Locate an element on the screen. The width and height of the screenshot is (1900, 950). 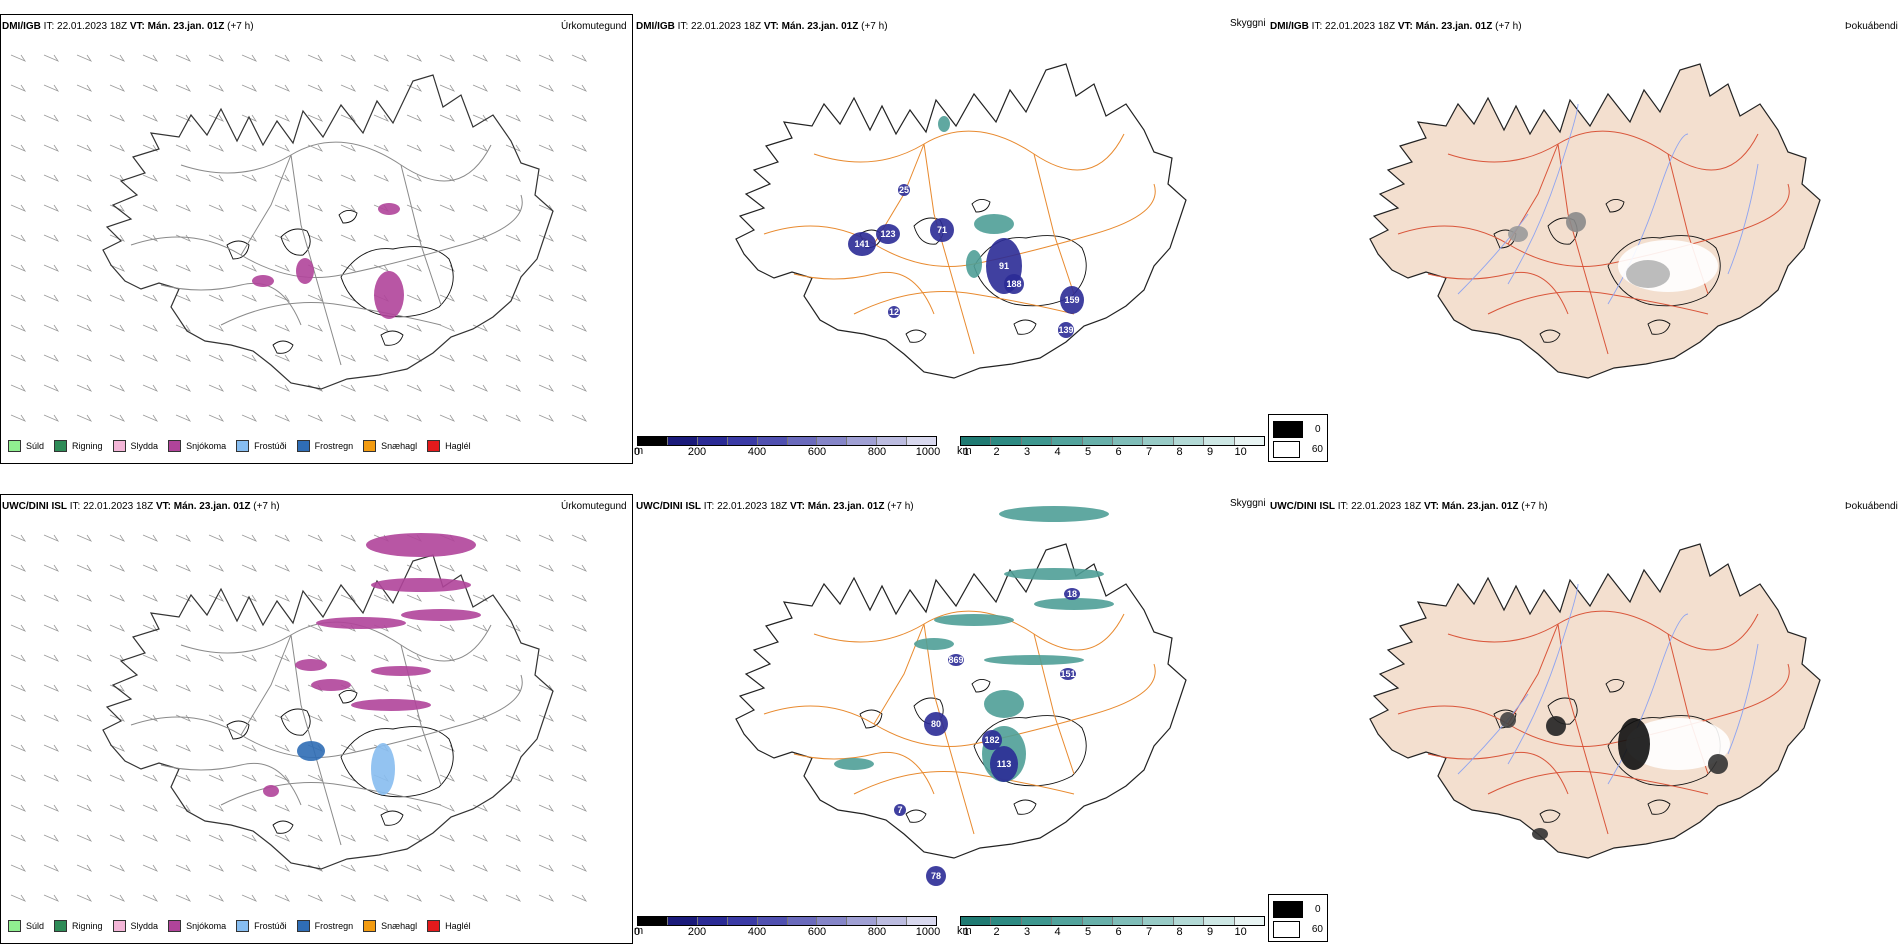
low-ceiling-area is located at coordinates (888, 234).